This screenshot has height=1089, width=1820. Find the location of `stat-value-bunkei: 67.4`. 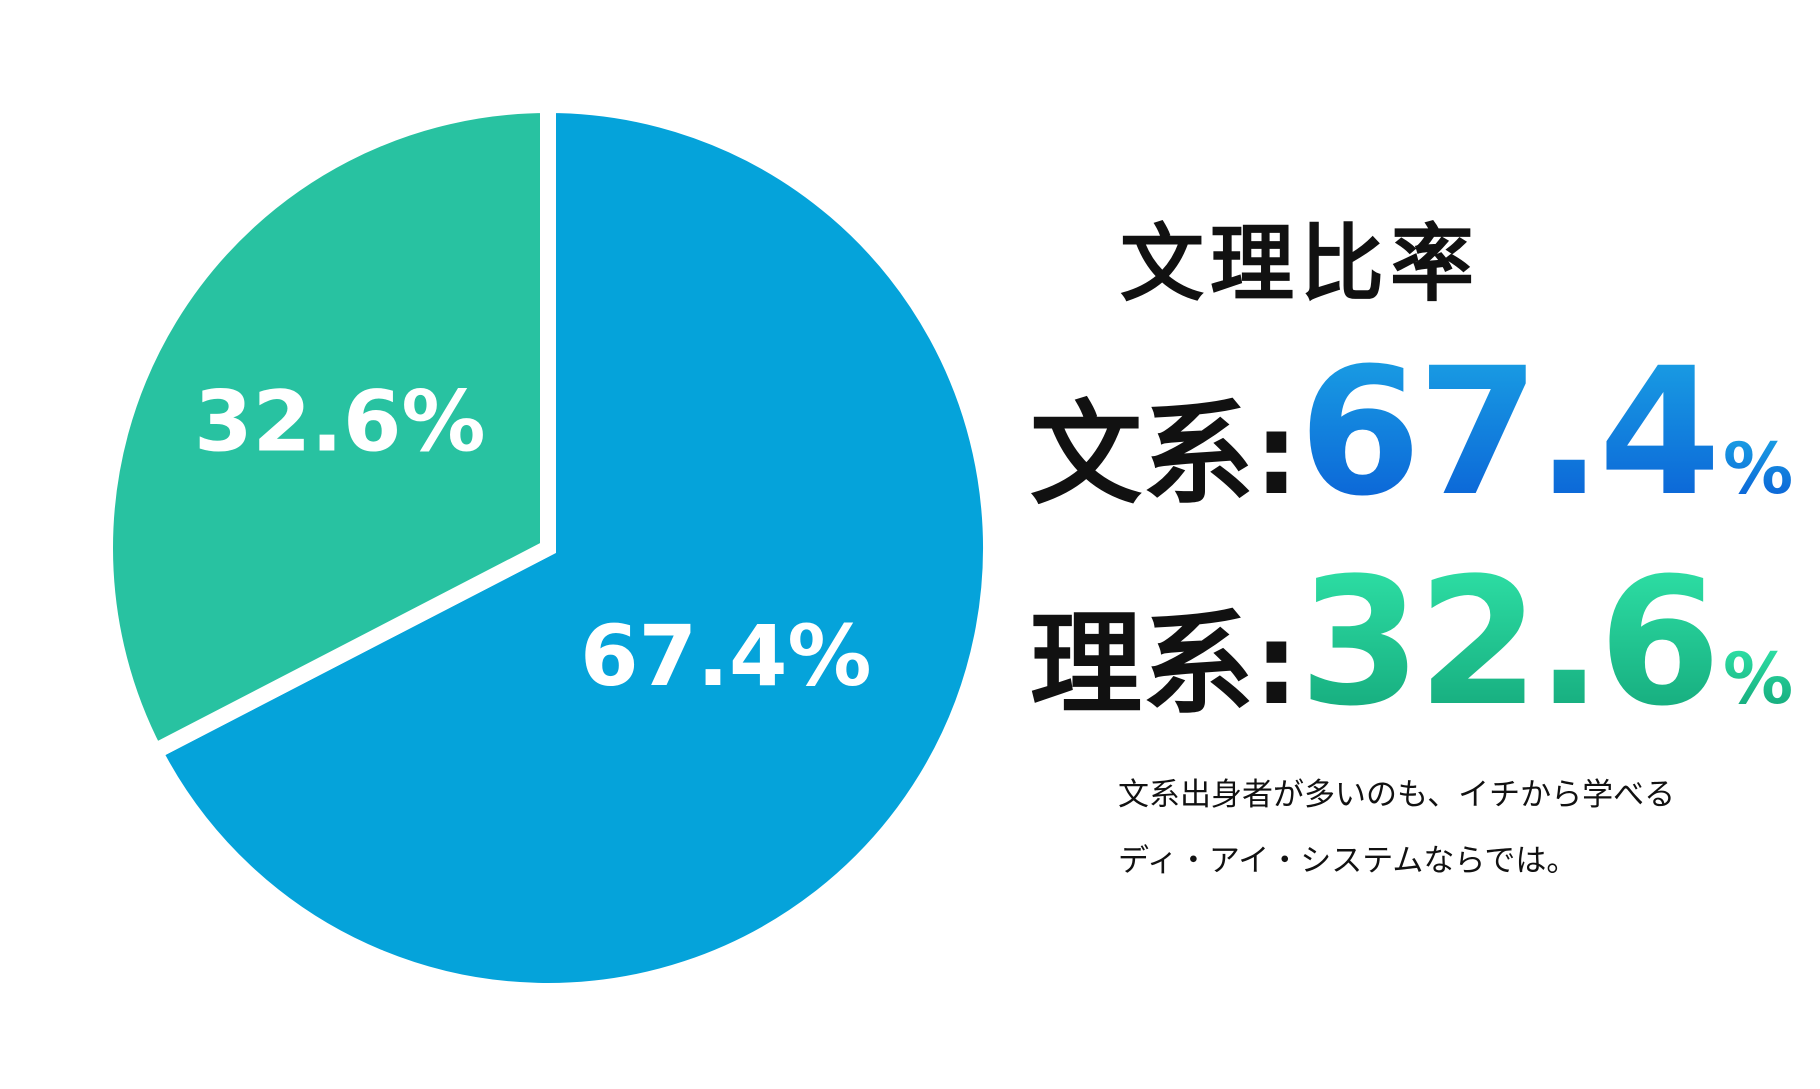

stat-value-bunkei: 67.4 is located at coordinates (1509, 432).